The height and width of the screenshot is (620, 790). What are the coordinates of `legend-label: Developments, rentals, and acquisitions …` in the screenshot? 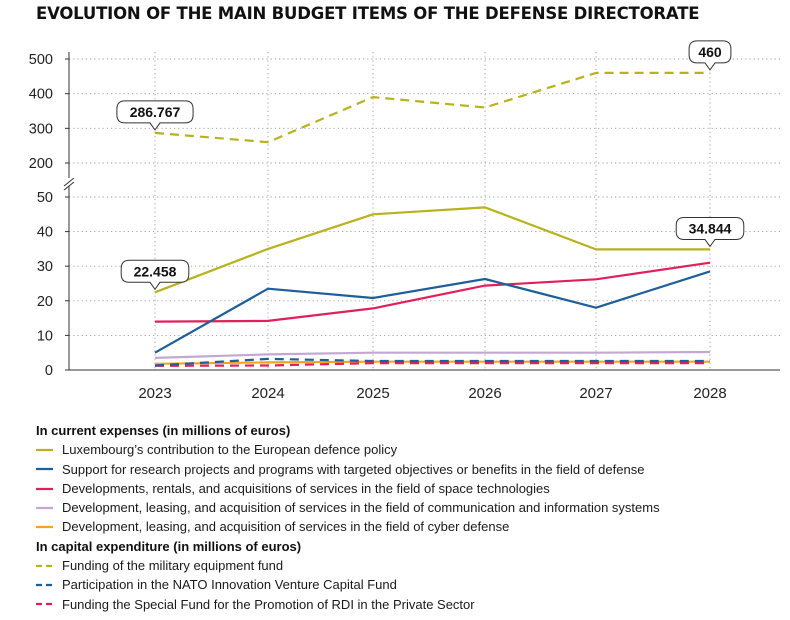 It's located at (306, 488).